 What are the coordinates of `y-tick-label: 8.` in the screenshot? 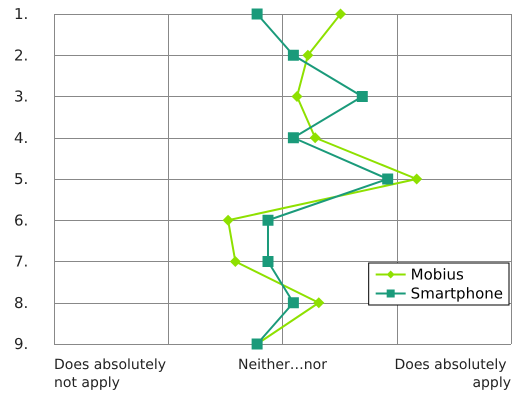 It's located at (21, 303).